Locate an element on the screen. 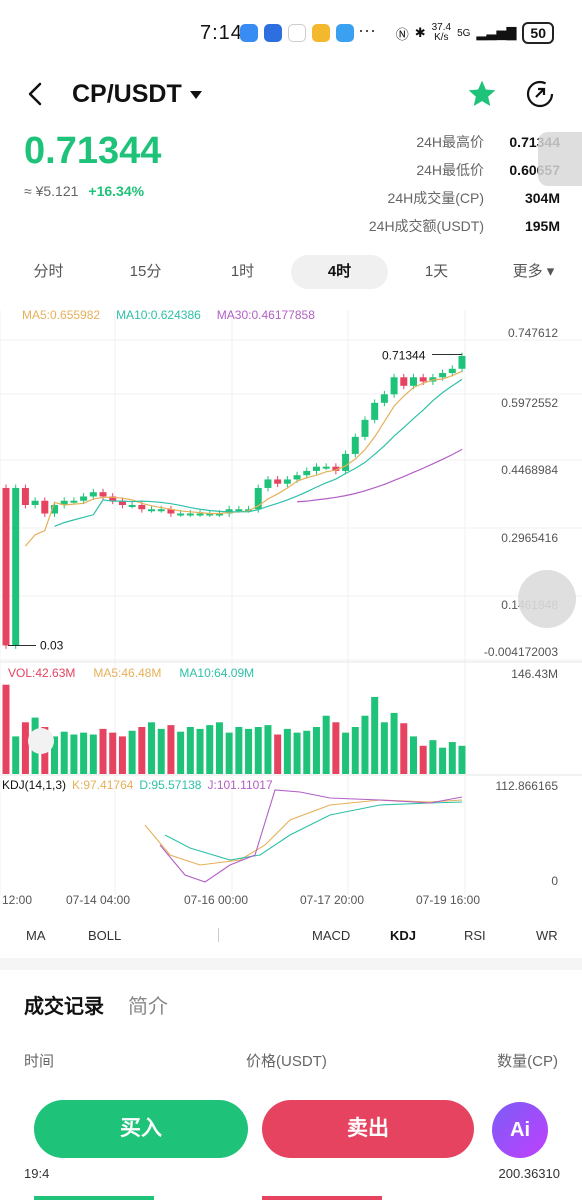  pair-selector: CP/USDT is located at coordinates (137, 94).